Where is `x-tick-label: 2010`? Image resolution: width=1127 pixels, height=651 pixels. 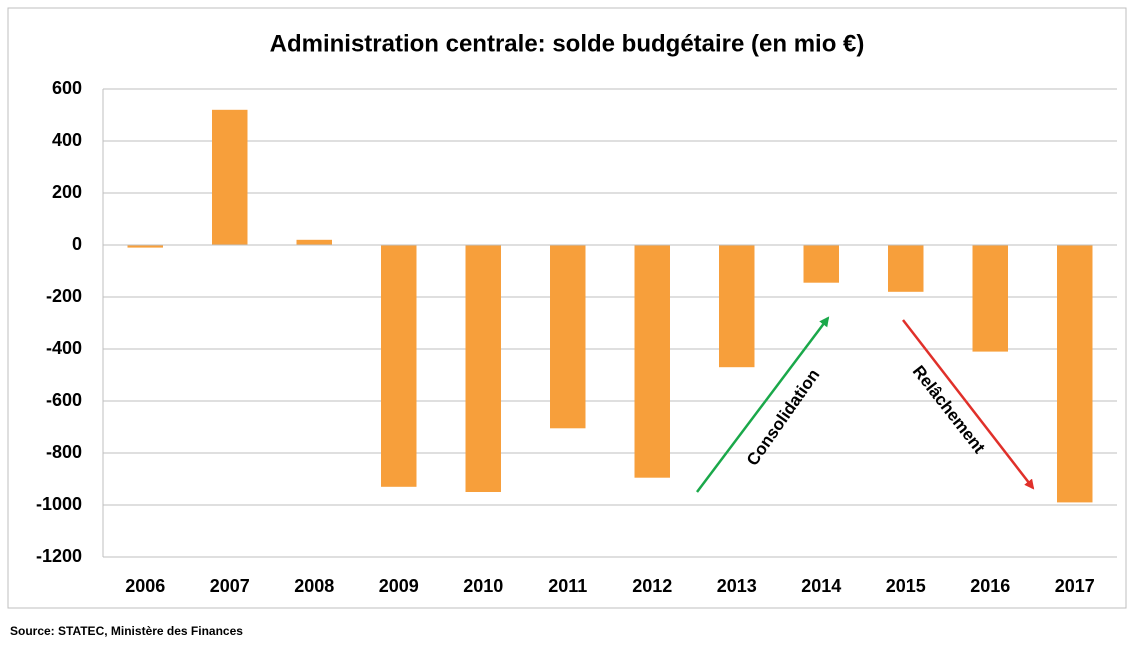
x-tick-label: 2010 is located at coordinates (483, 586).